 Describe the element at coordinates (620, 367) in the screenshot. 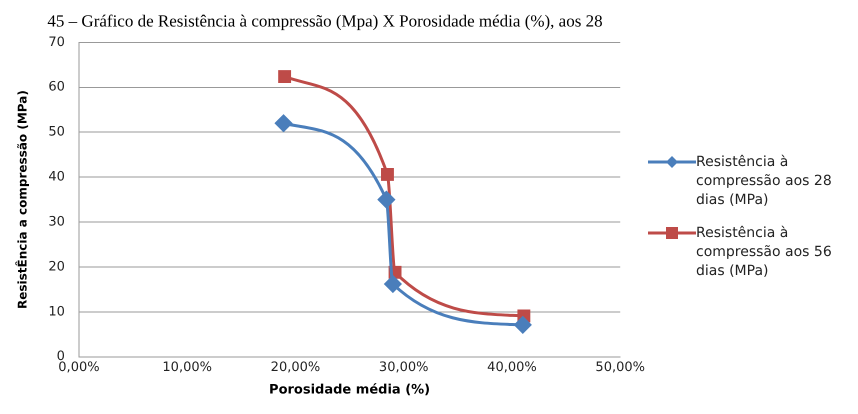

I see `x-tick-label: 50,00%` at that location.